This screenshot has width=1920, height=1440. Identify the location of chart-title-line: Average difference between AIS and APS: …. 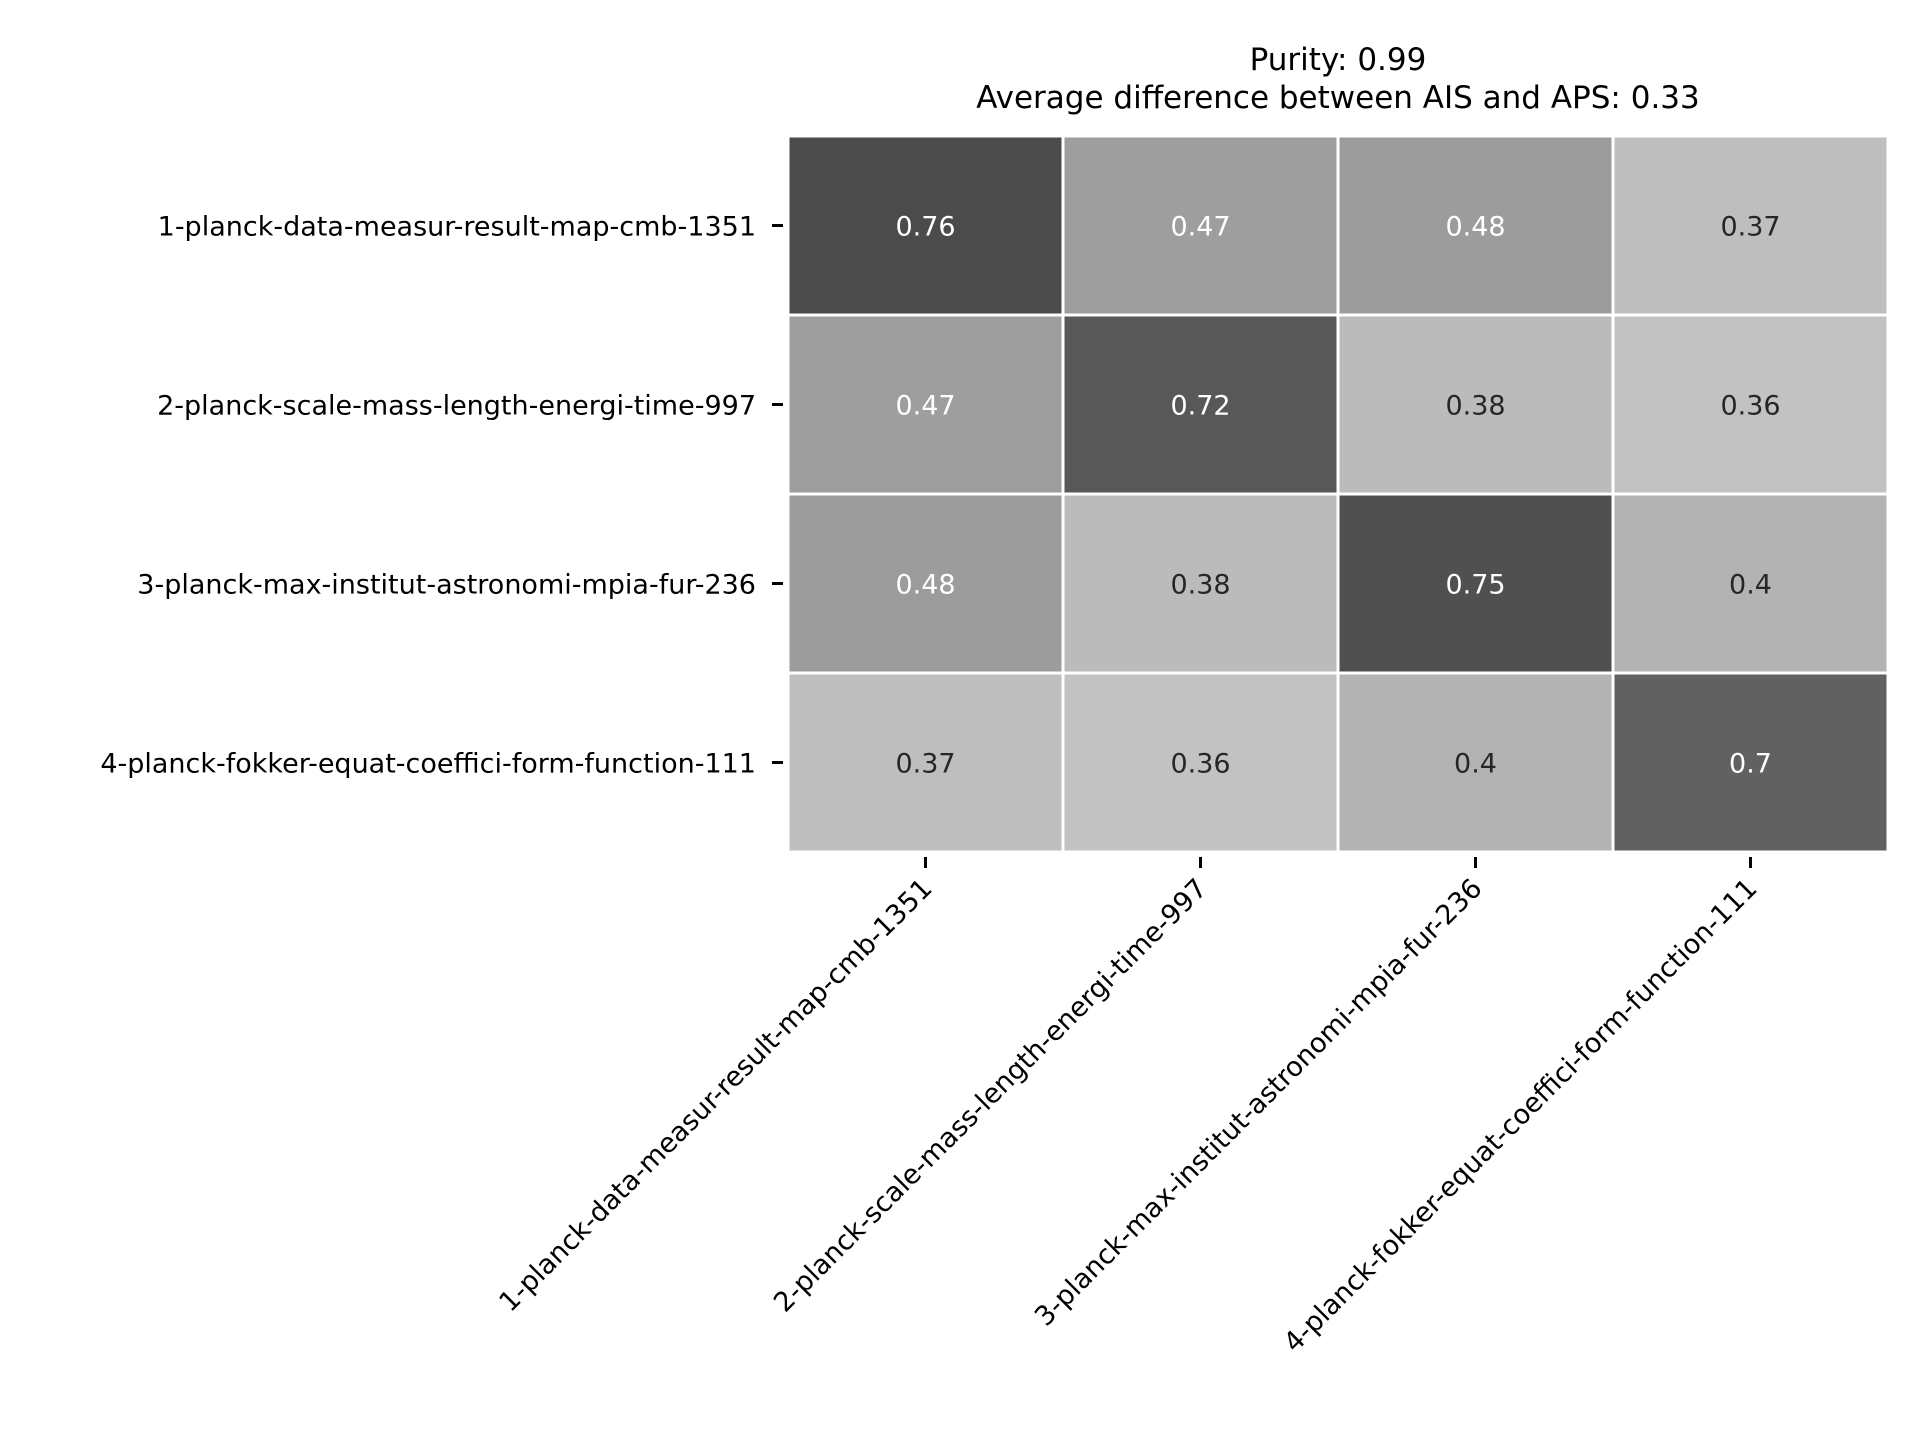
(1338, 98).